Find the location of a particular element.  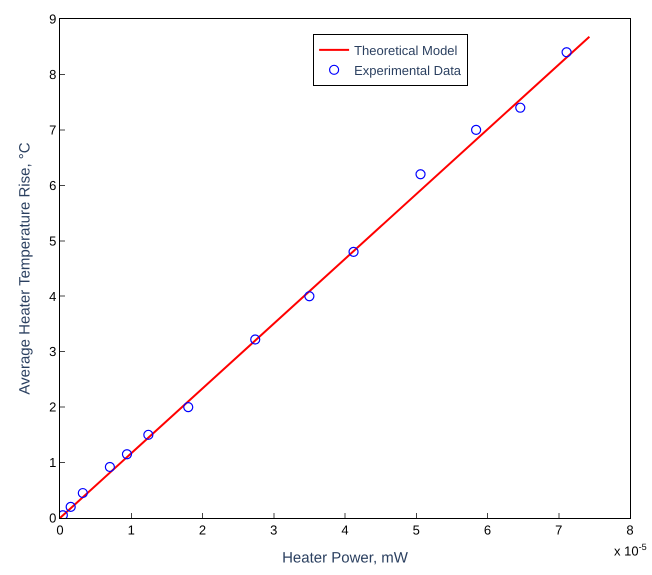

y-tick-label: 1 is located at coordinates (52, 462).